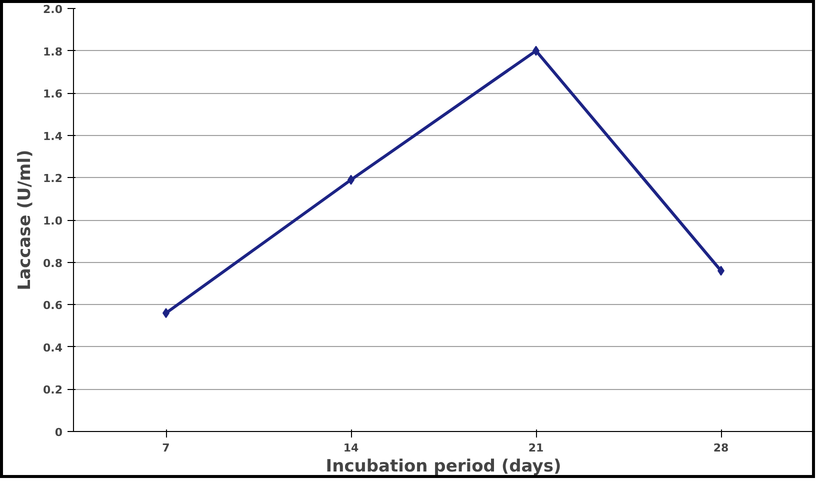 Image resolution: width=823 pixels, height=488 pixels. Describe the element at coordinates (53, 179) in the screenshot. I see `y-tick-label: 1.2` at that location.